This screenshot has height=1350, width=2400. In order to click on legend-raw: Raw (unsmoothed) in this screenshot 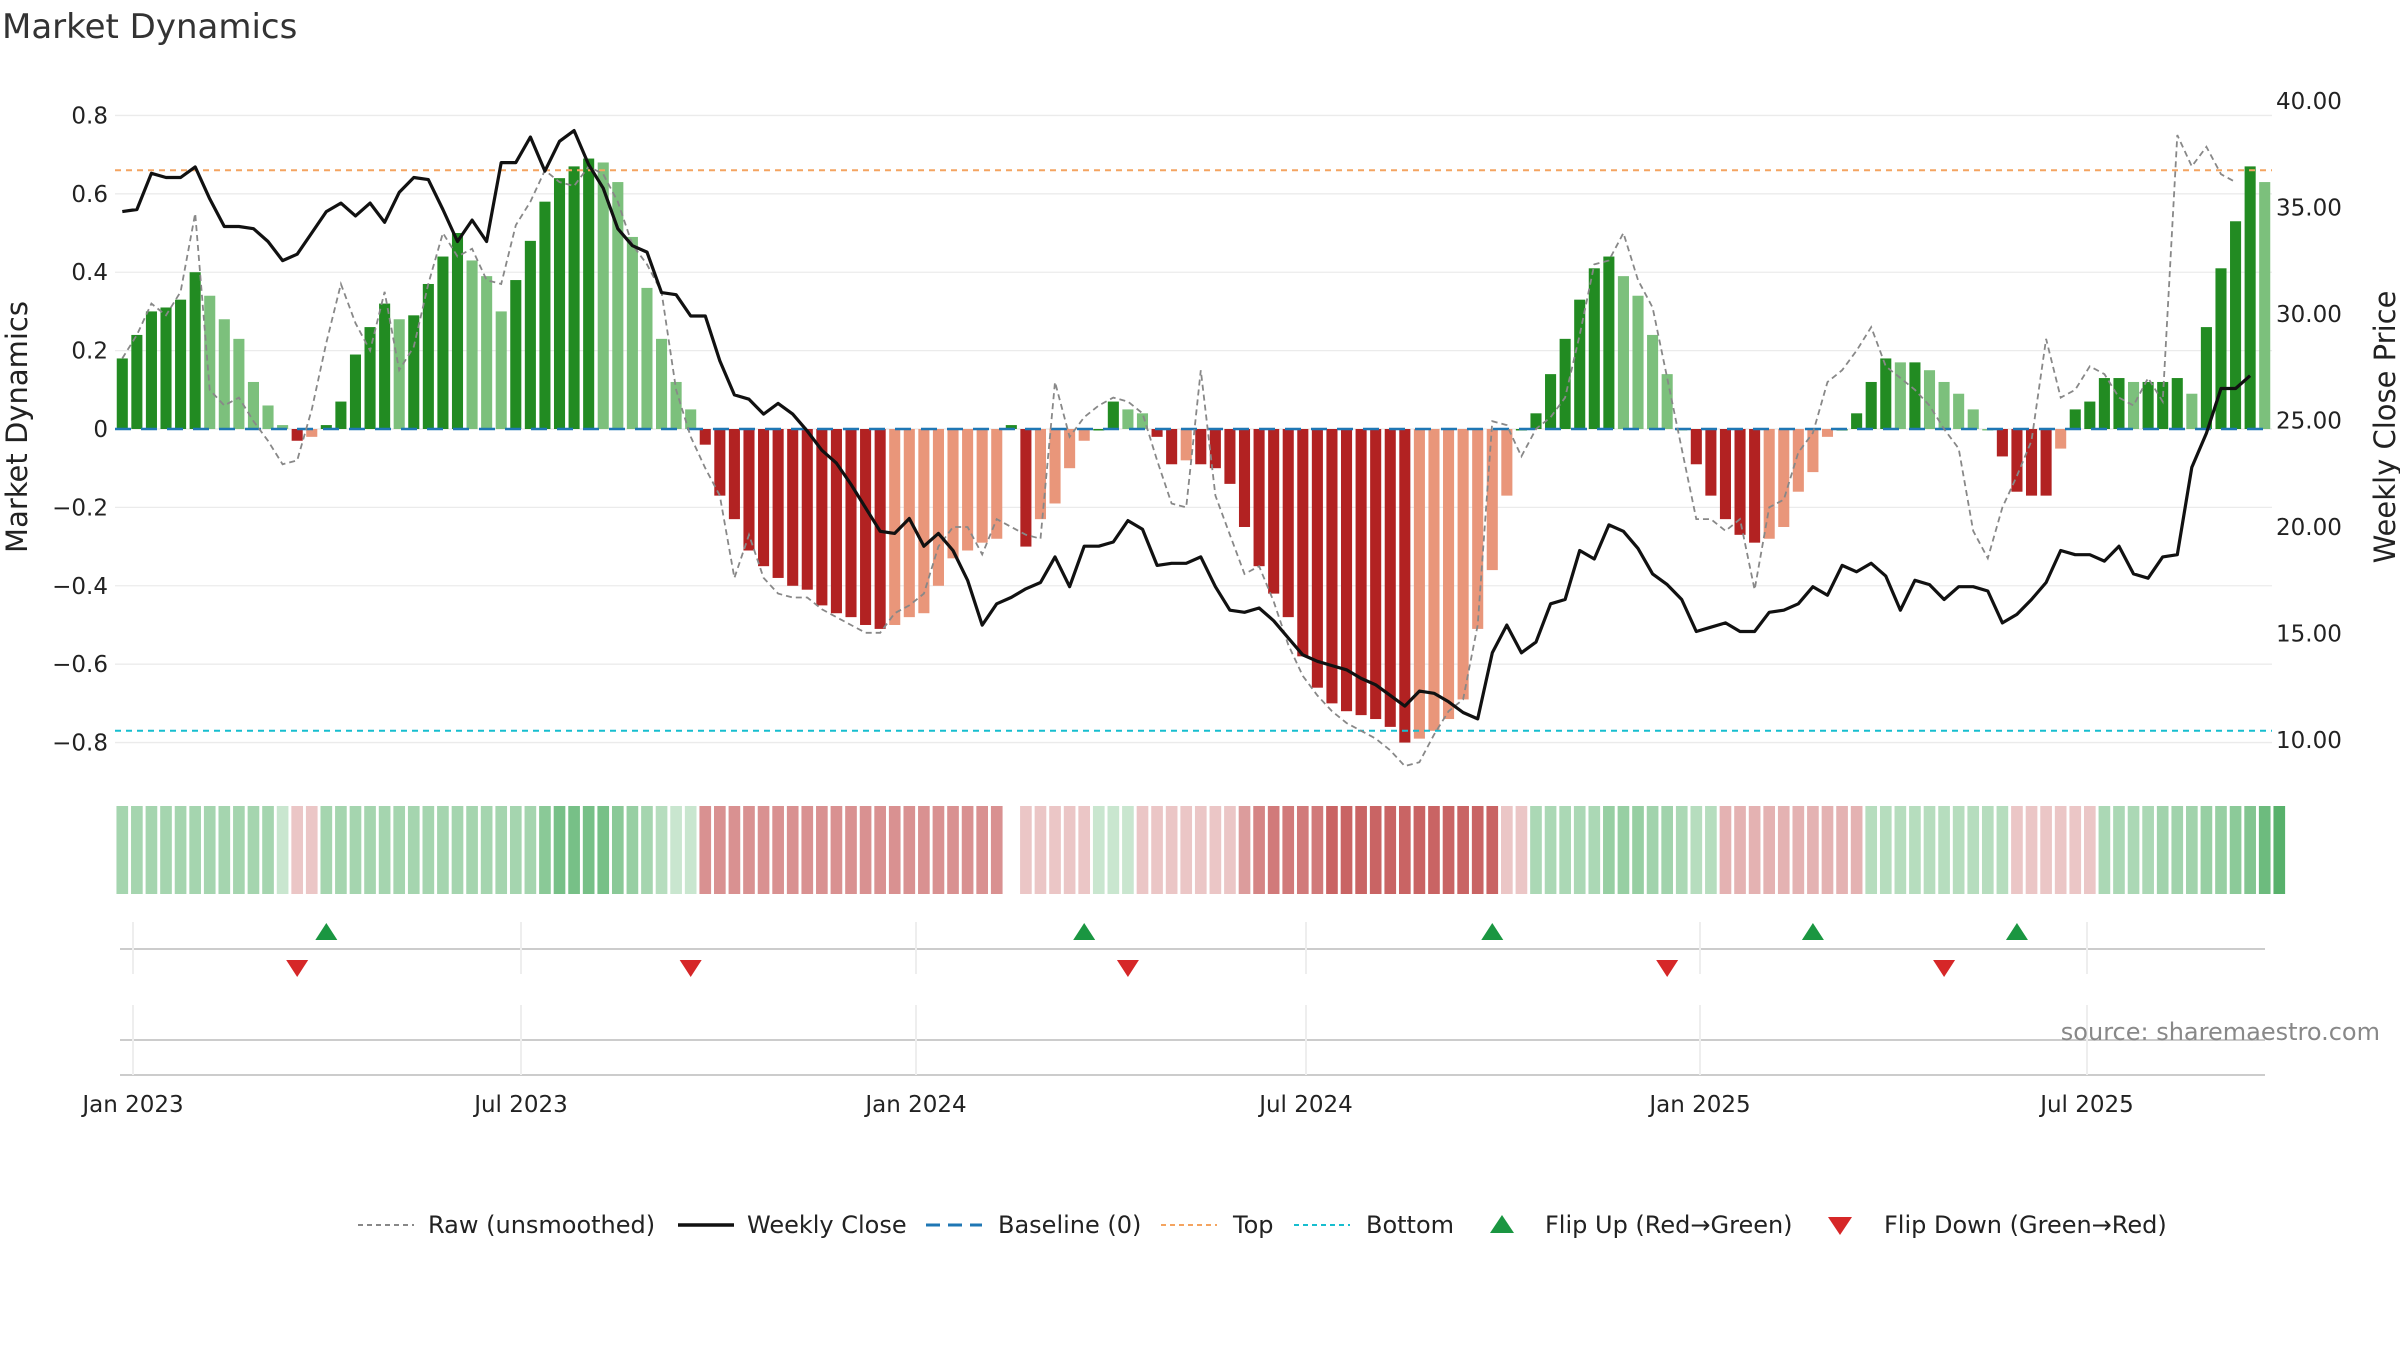, I will do `click(506, 1225)`.